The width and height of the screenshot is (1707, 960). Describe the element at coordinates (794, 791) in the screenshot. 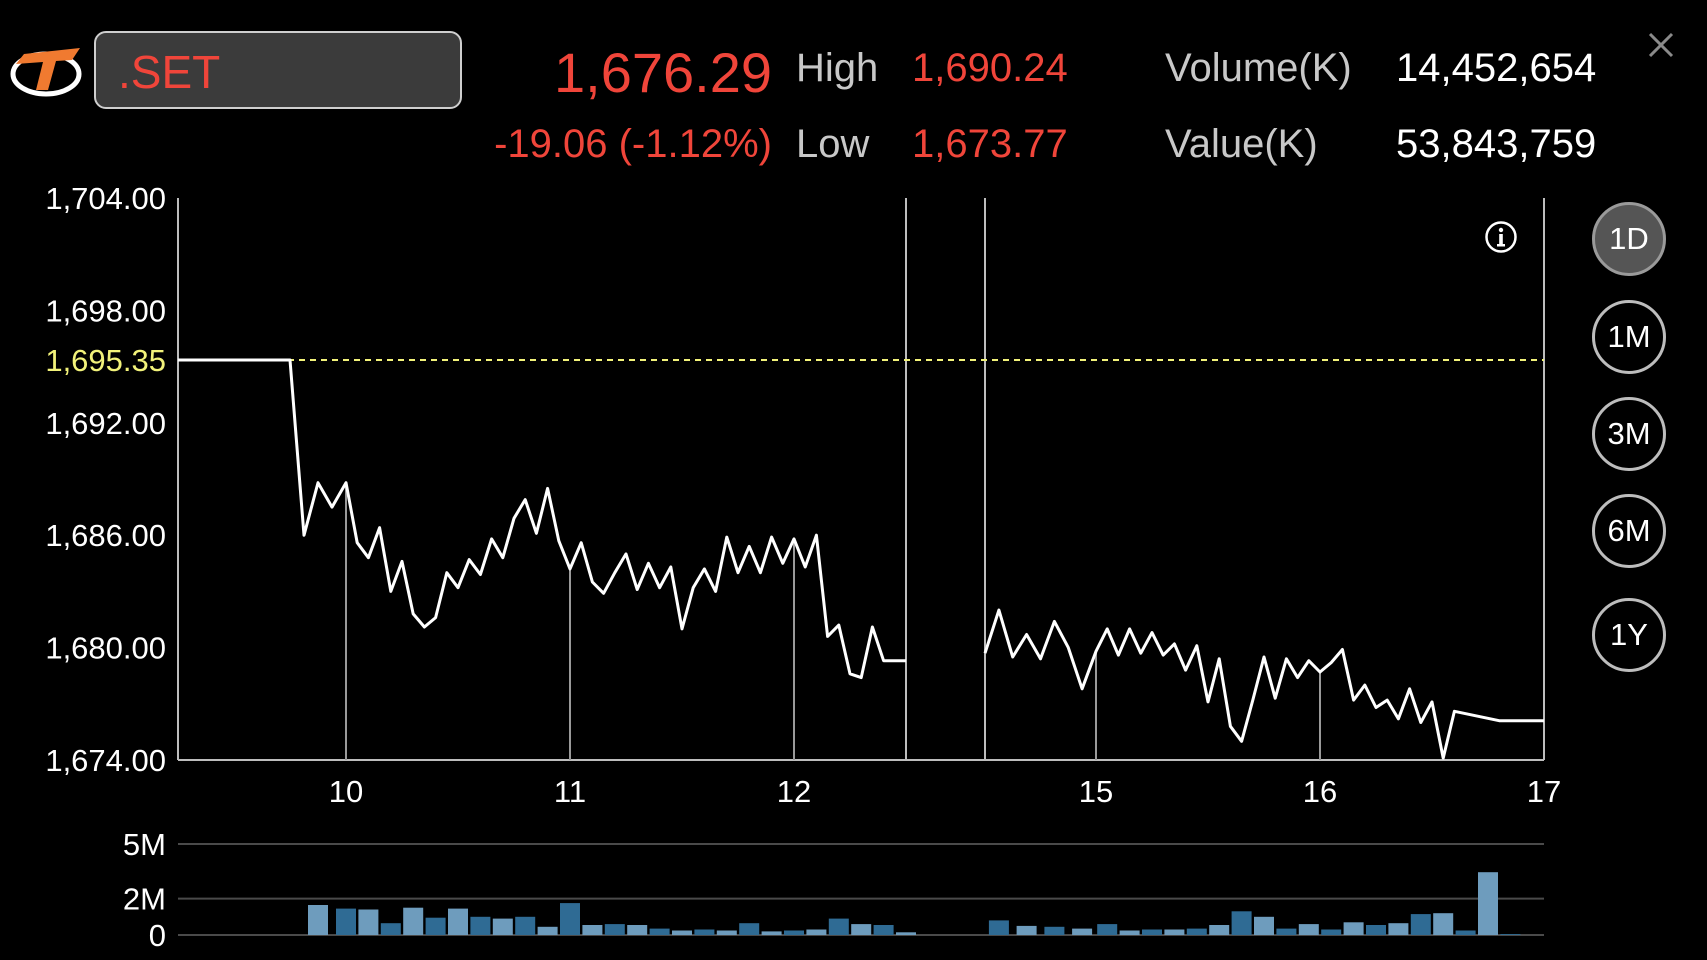

I see `x-tick-label: 12` at that location.